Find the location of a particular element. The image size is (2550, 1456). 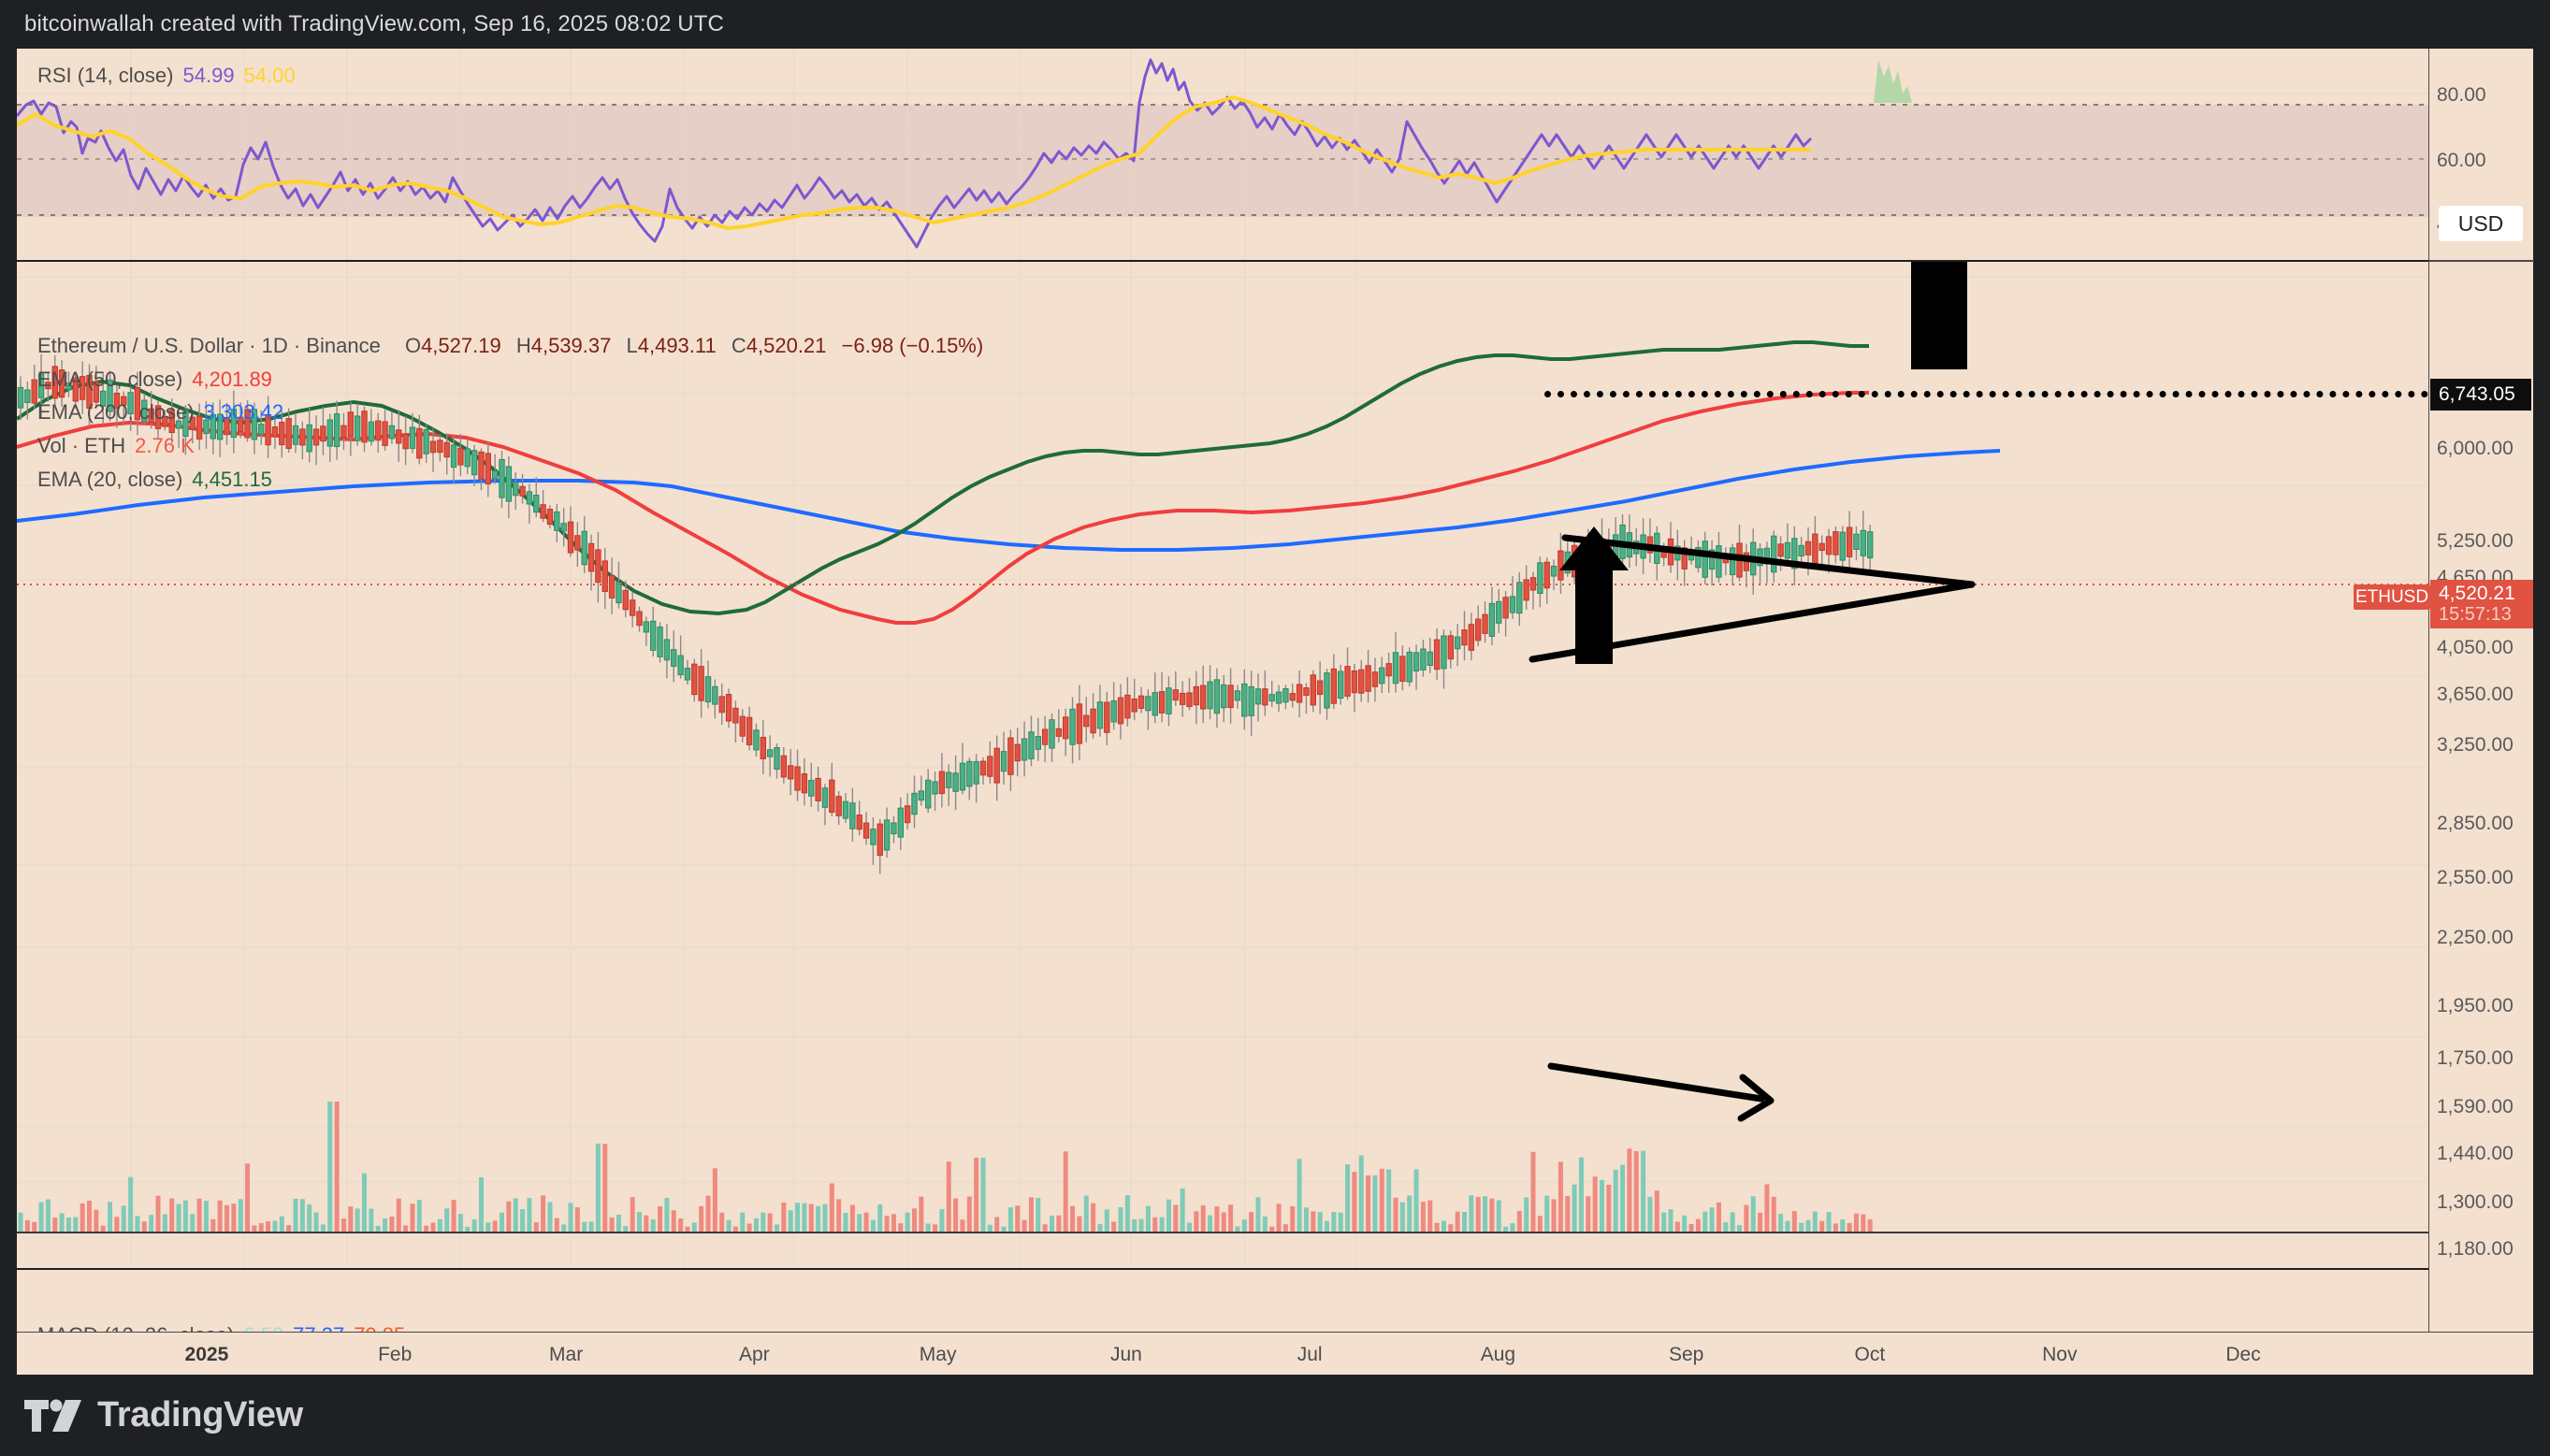

rsi-tick-80: 80.00 is located at coordinates (2461, 95).